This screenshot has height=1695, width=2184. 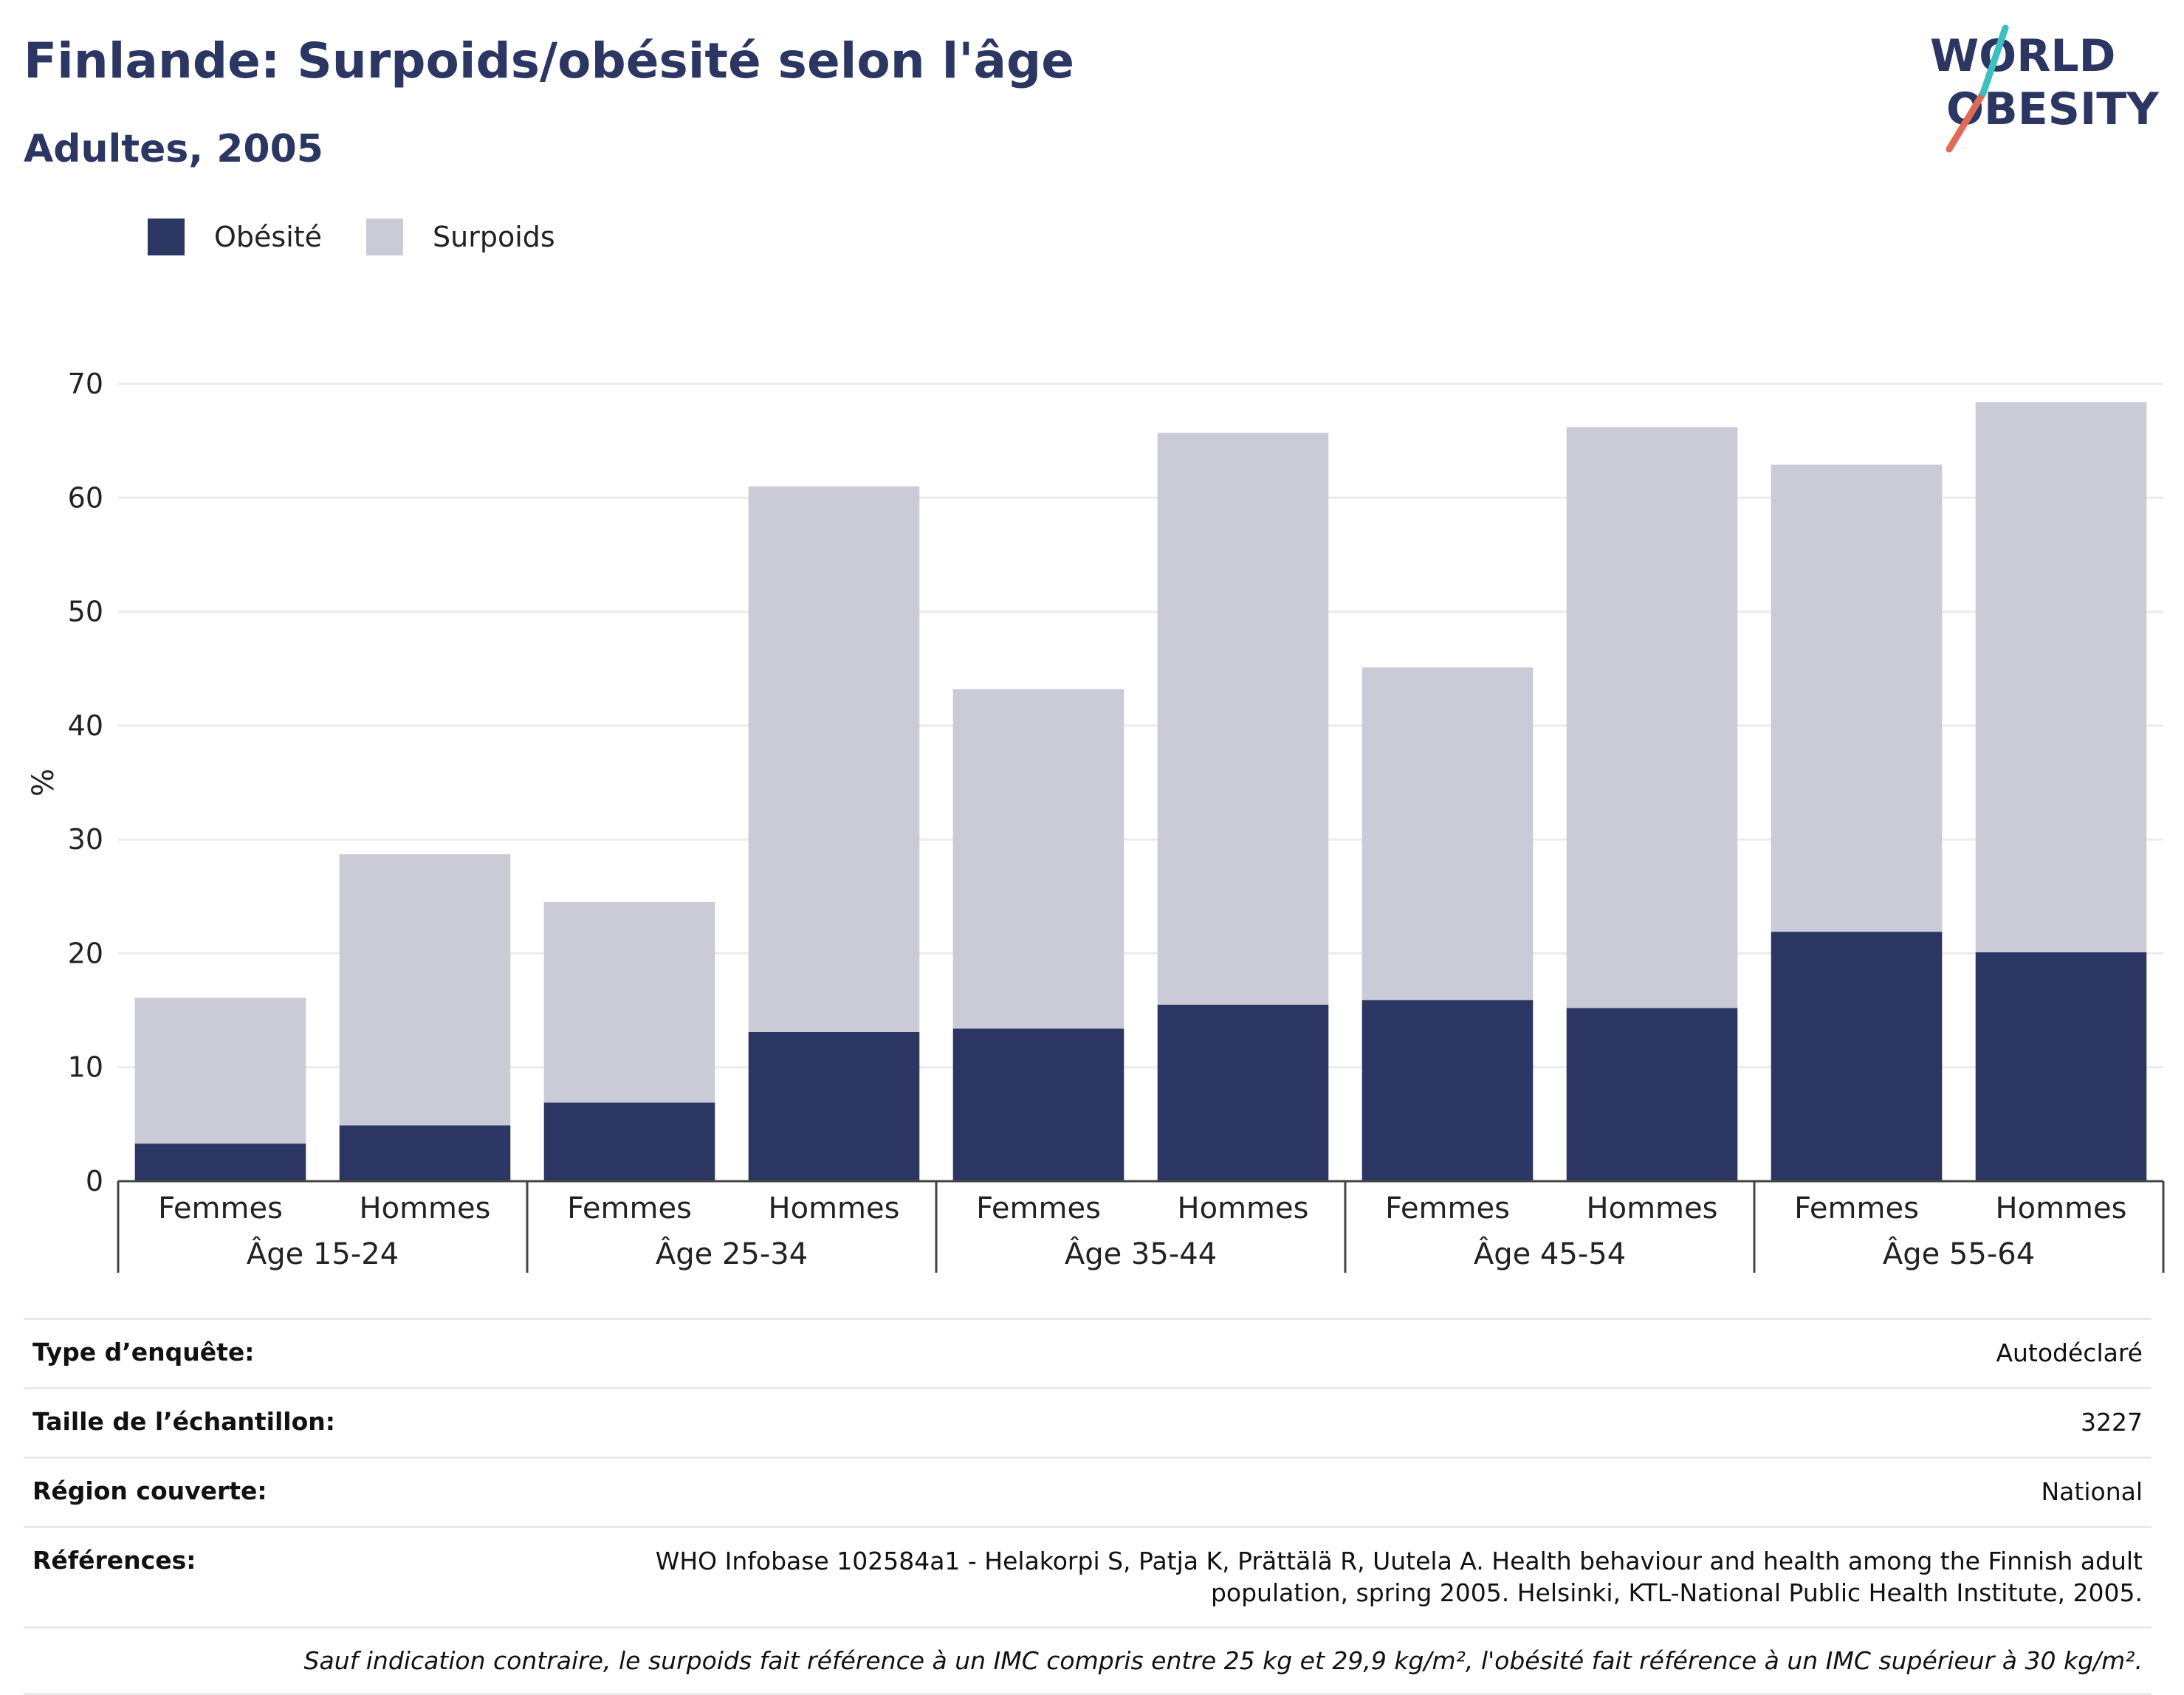 I want to click on info-row-survey-type: Type d’enquête: Autodéclaré, so click(x=1088, y=1352).